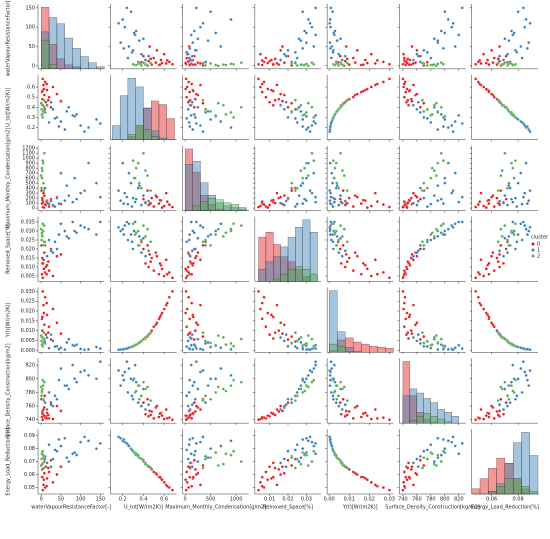  Describe the element at coordinates (445, 500) in the screenshot. I see `x-tick-label: 800` at that location.